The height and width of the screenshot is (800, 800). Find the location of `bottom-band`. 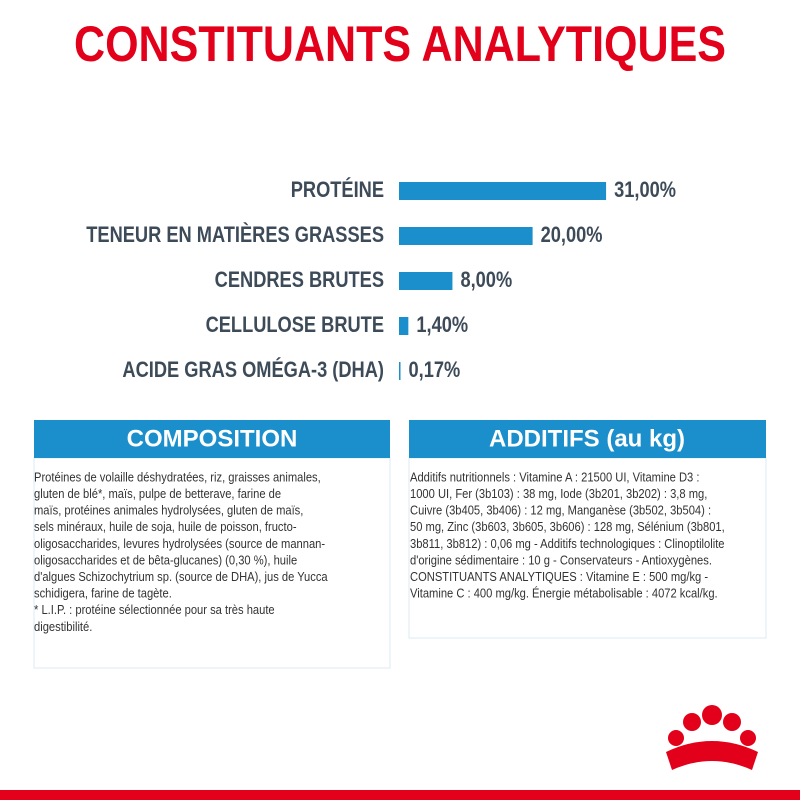

bottom-band is located at coordinates (400, 795).